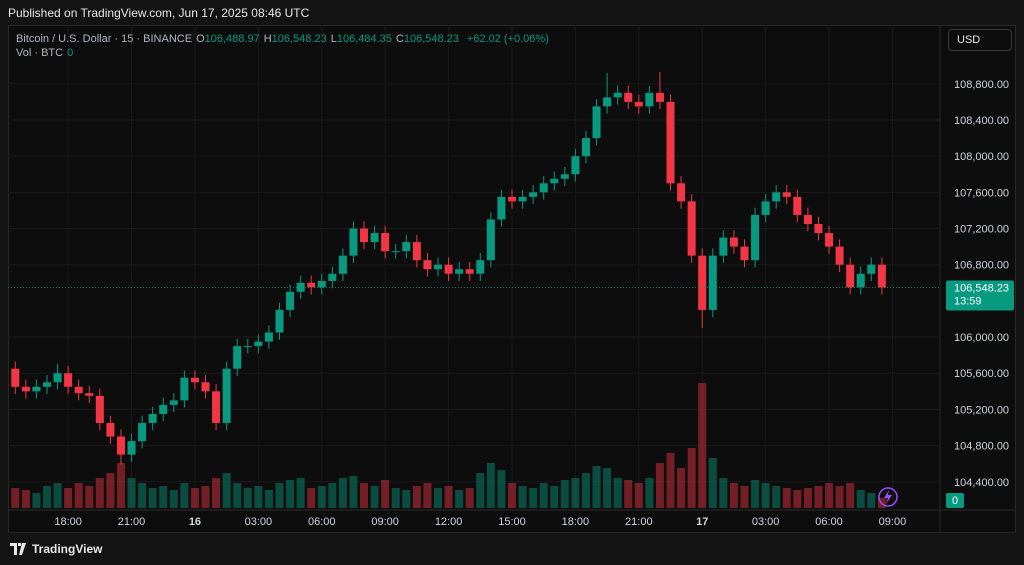 Image resolution: width=1024 pixels, height=565 pixels. Describe the element at coordinates (955, 500) in the screenshot. I see `volume-axis-box` at that location.